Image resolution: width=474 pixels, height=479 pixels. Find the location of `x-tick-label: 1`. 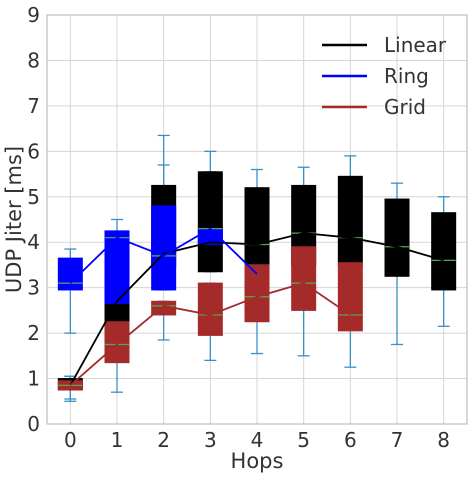

x-tick-label: 1 is located at coordinates (117, 440).